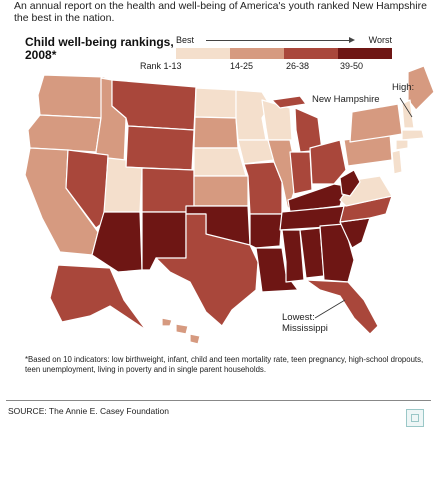  I want to click on best-worst-scale: Best Worst, so click(286, 41).